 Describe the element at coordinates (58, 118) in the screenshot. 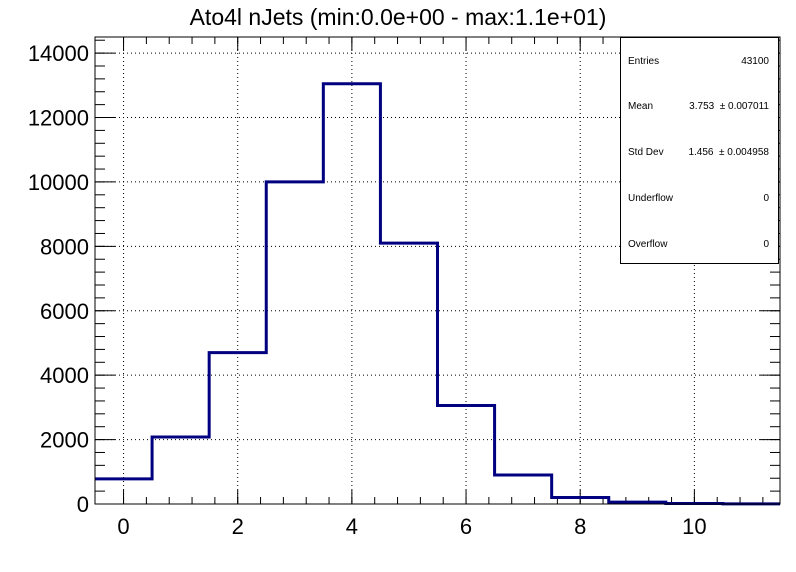

I see `y-tick-label: 12000` at that location.